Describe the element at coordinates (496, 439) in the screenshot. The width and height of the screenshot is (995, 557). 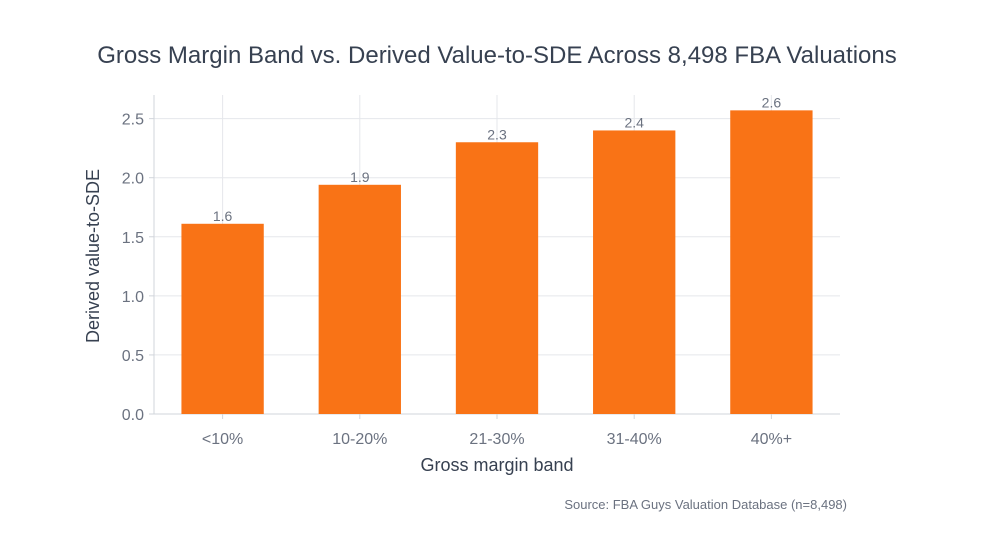
I see `x-tick-label: 21-30%` at that location.